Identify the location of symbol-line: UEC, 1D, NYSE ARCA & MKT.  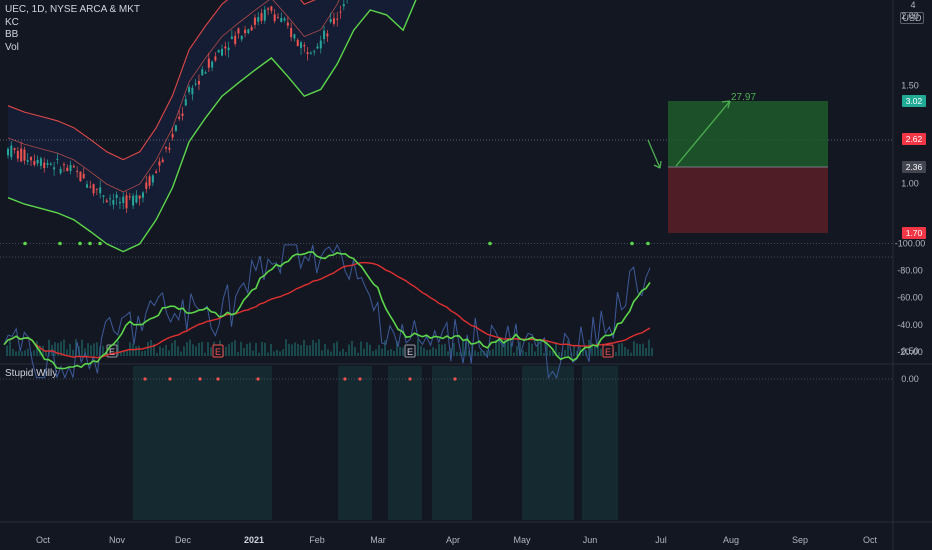
(73, 9).